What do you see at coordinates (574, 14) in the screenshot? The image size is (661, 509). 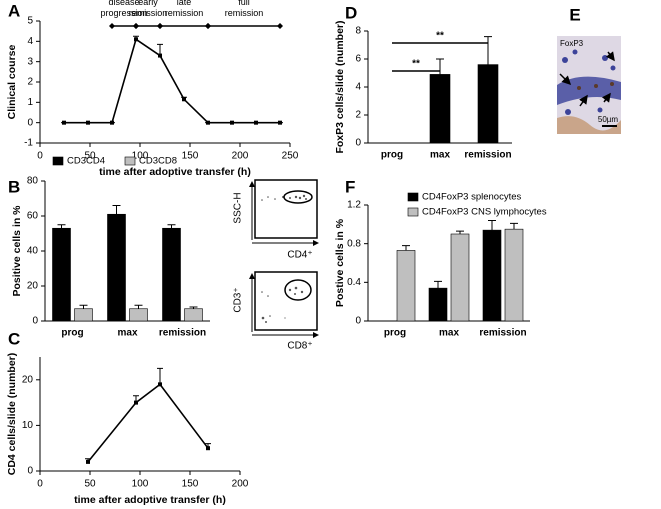 I see `panel-label: E` at bounding box center [574, 14].